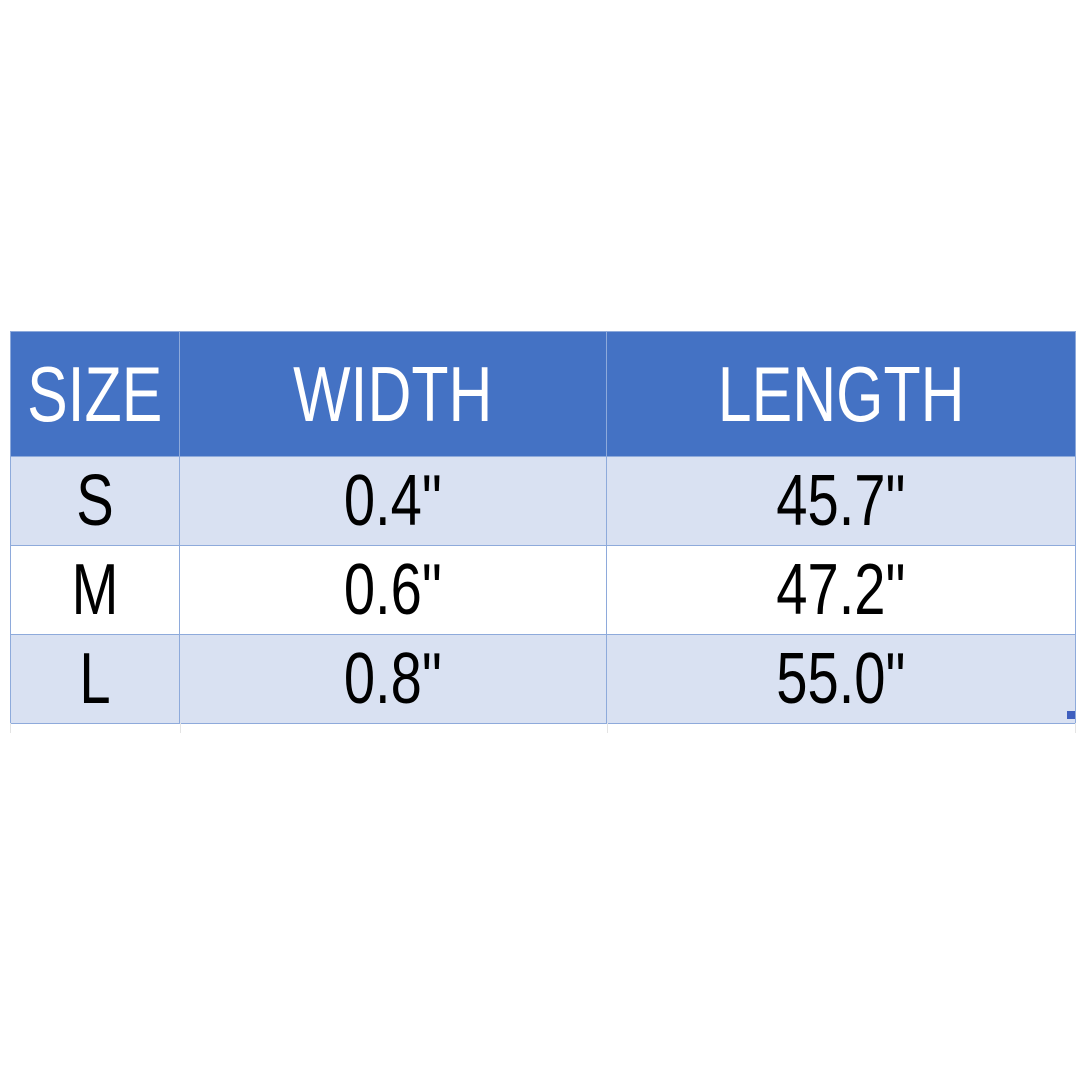 The height and width of the screenshot is (1080, 1080). I want to click on cell-text: 45.7", so click(841, 501).